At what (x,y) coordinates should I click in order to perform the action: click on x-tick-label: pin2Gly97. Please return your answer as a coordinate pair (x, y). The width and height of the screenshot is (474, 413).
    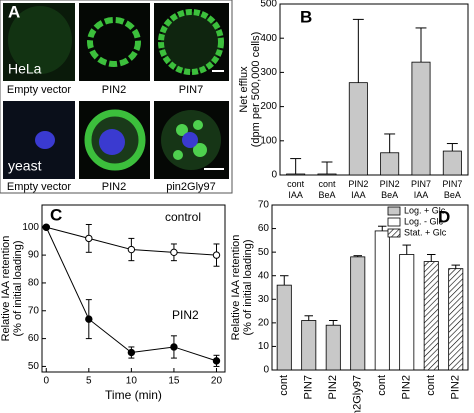
    Looking at the image, I should click on (358, 394).